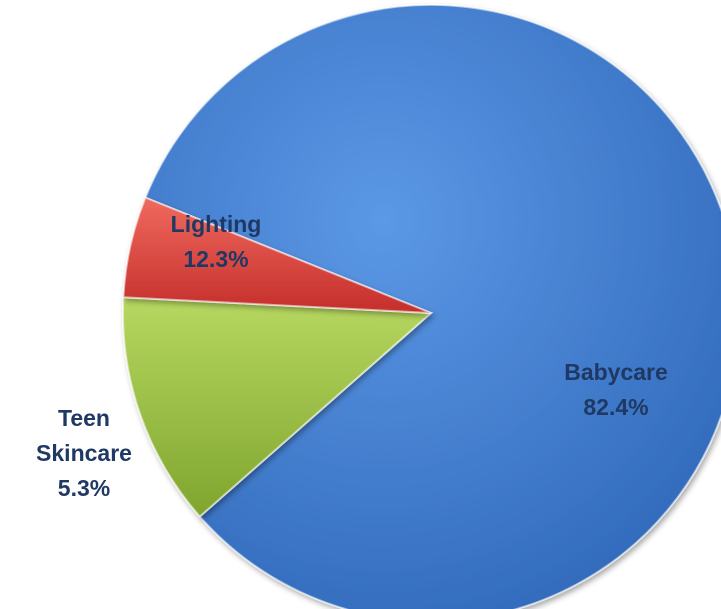 The height and width of the screenshot is (609, 721). I want to click on data-label-lighting: Lighting 12.3%, so click(216, 241).